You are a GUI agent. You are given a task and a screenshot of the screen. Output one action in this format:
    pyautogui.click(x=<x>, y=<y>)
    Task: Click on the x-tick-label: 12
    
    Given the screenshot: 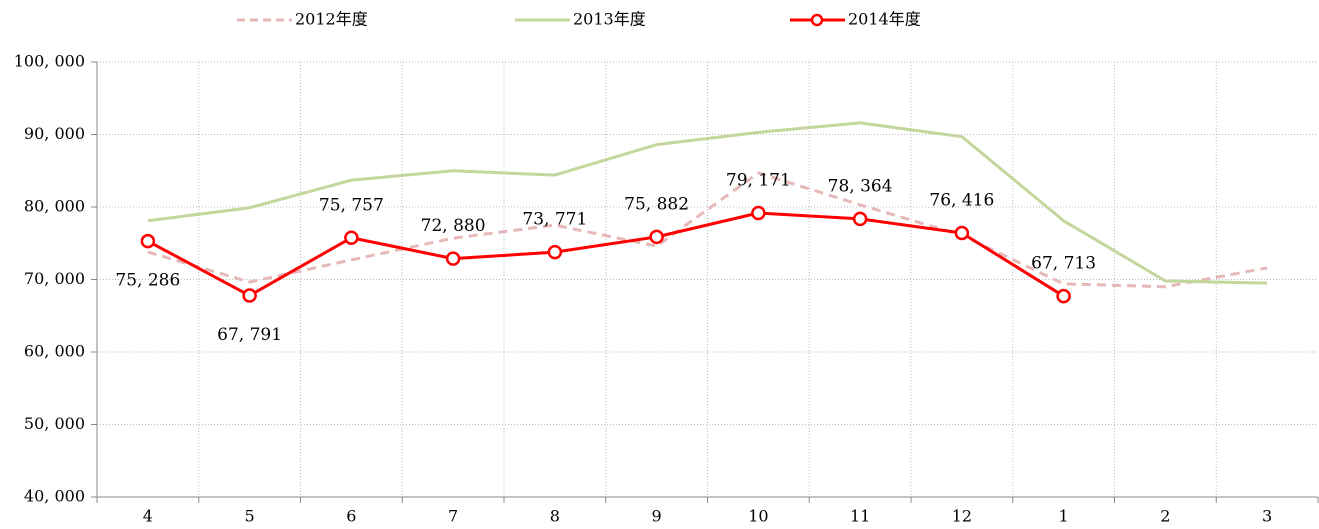 What is the action you would take?
    pyautogui.click(x=962, y=516)
    